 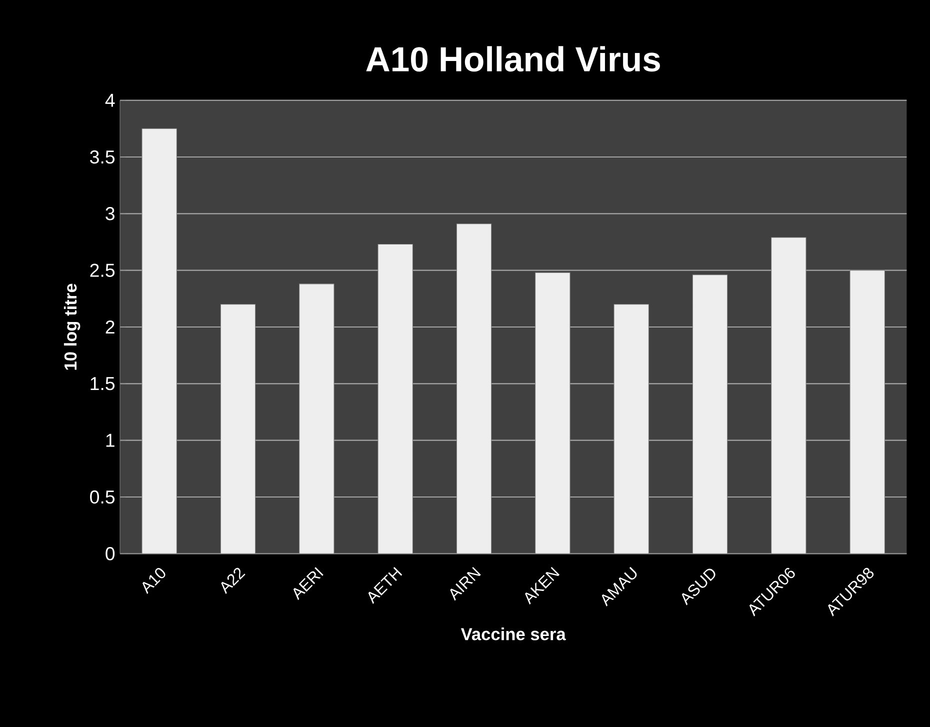 I want to click on y-tick-label: 0, so click(x=110, y=553).